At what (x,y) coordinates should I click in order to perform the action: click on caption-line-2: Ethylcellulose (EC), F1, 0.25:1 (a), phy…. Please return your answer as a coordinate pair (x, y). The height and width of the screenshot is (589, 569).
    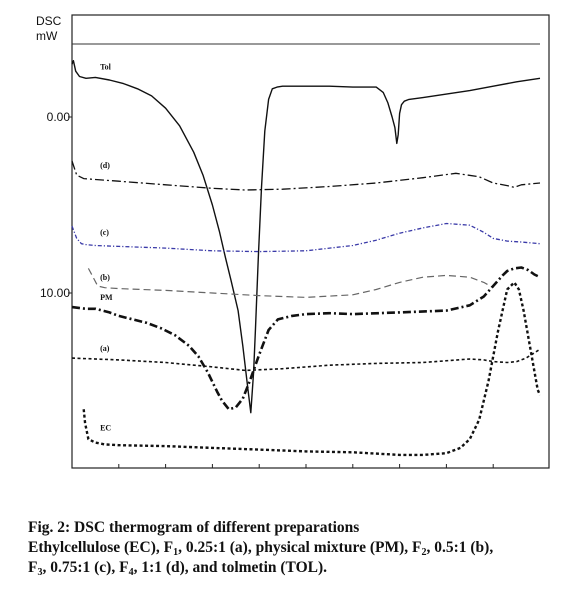
    Looking at the image, I should click on (293, 548).